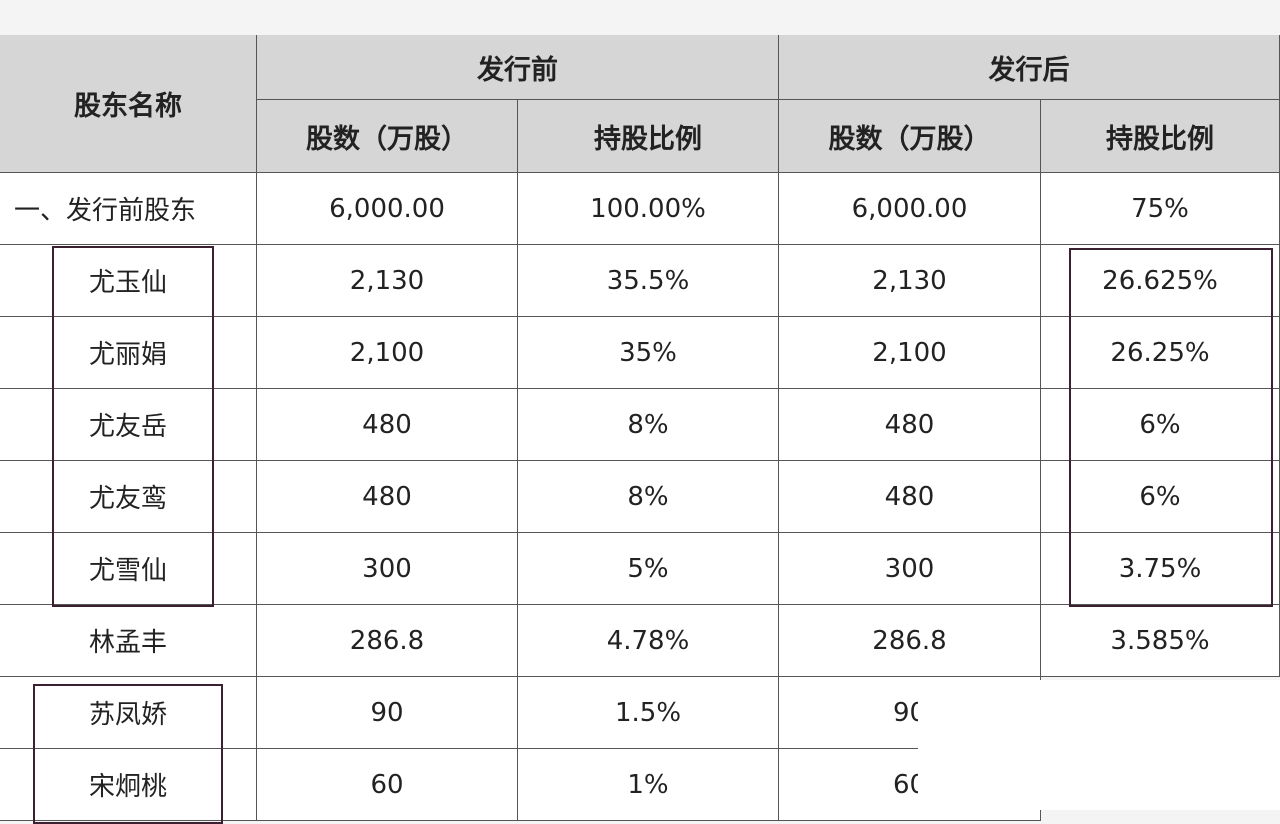  What do you see at coordinates (1160, 569) in the screenshot?
I see `table-cell: 3.75%` at bounding box center [1160, 569].